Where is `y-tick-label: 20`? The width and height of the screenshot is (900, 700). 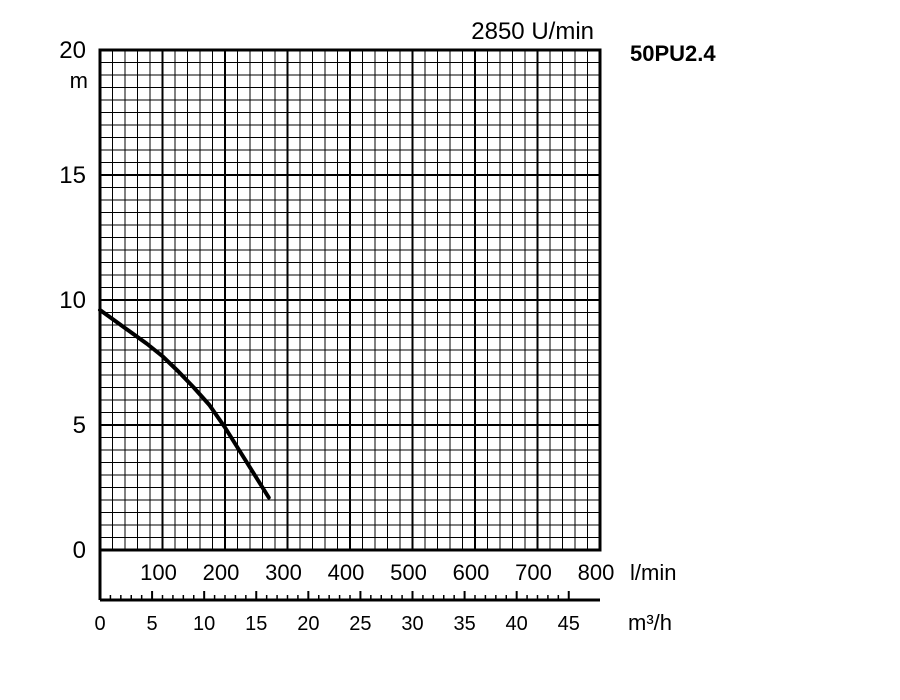
y-tick-label: 20 is located at coordinates (72, 50).